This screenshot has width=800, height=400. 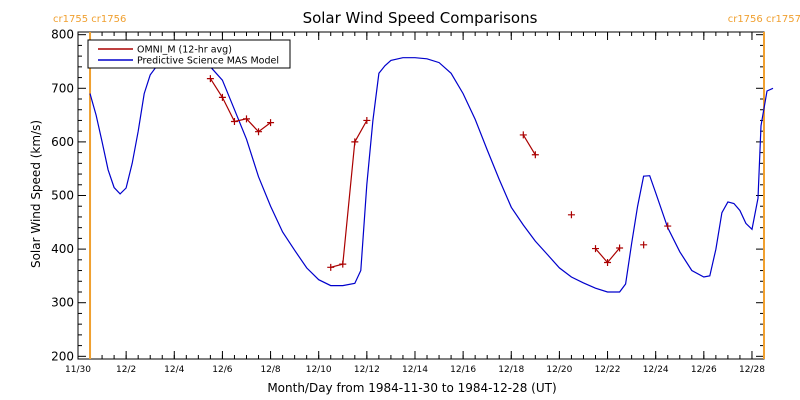 I want to click on legend-label: Predictive Science MAS Model, so click(x=208, y=61).